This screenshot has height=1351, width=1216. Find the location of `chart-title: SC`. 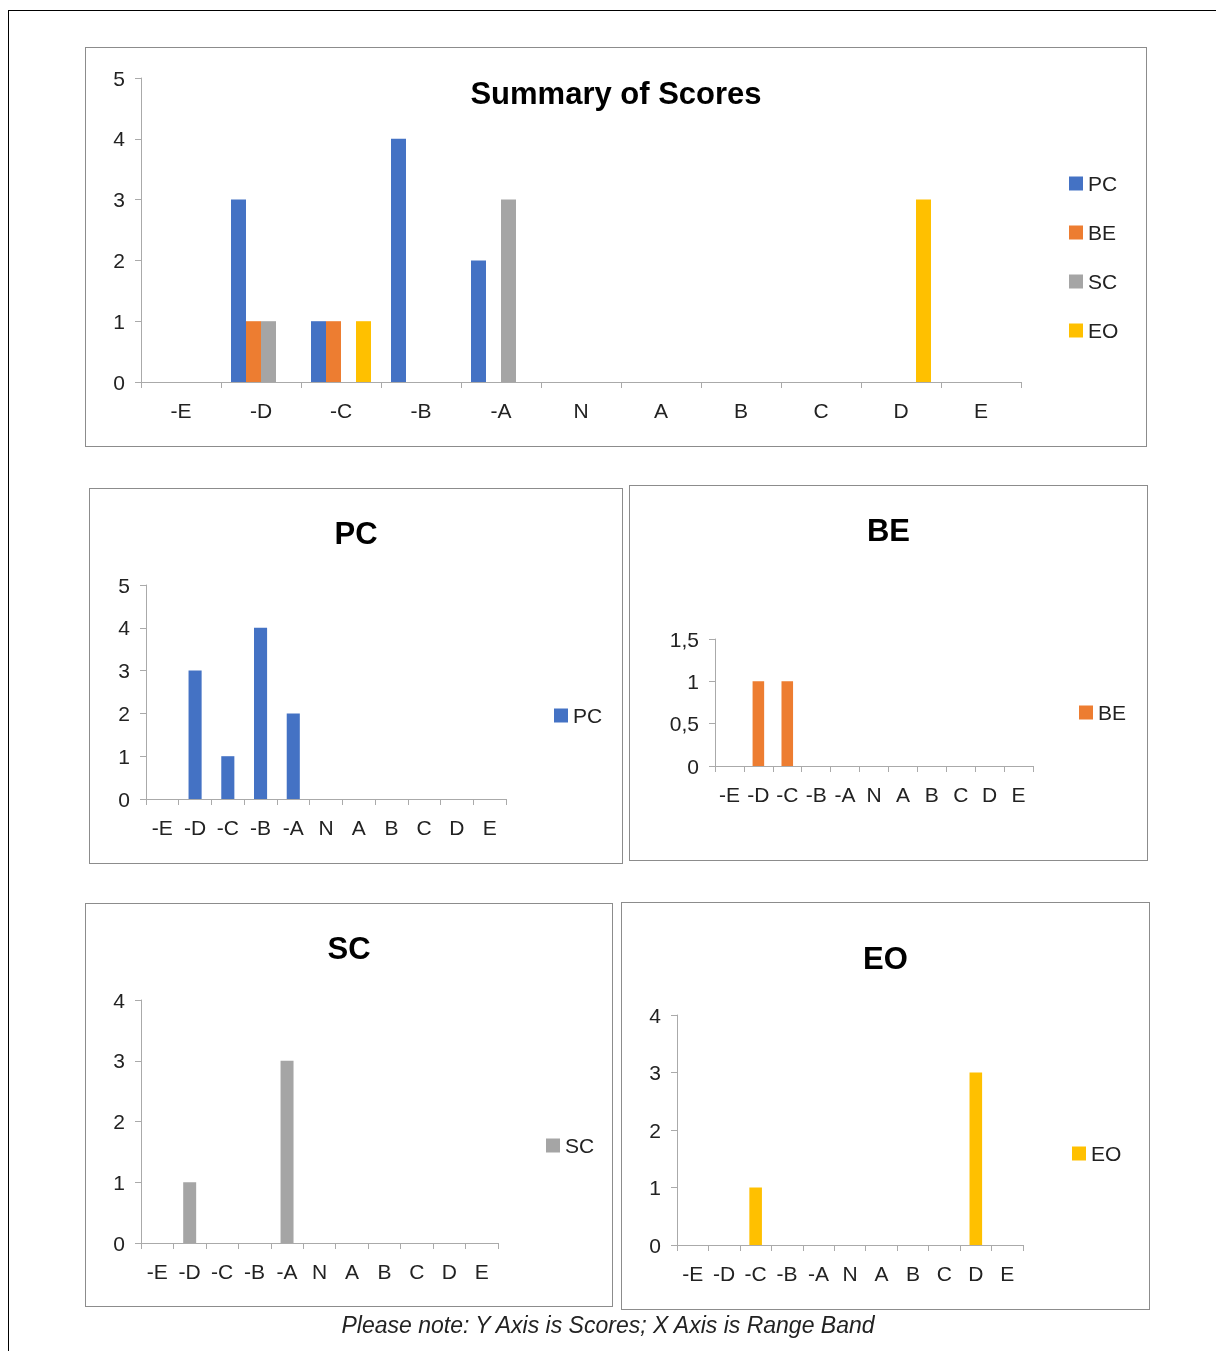

chart-title: SC is located at coordinates (349, 948).